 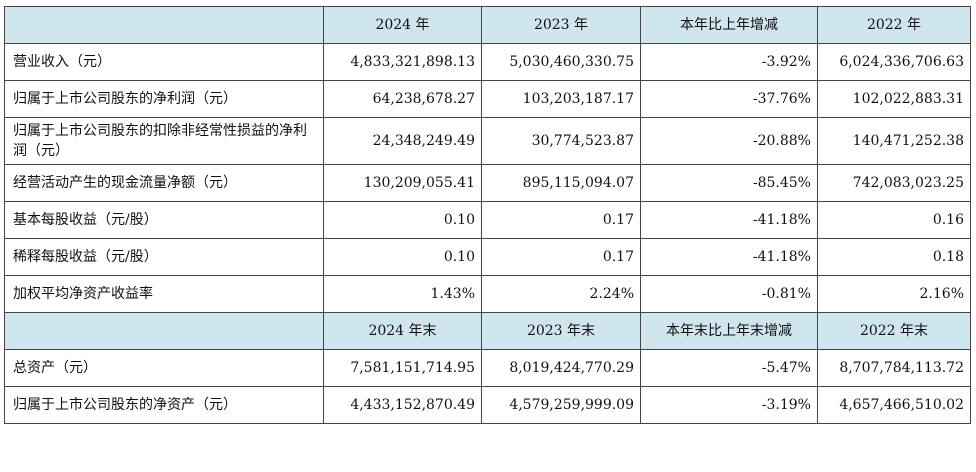 I want to click on cell-2022: 6,024,336,706.63, so click(x=894, y=62).